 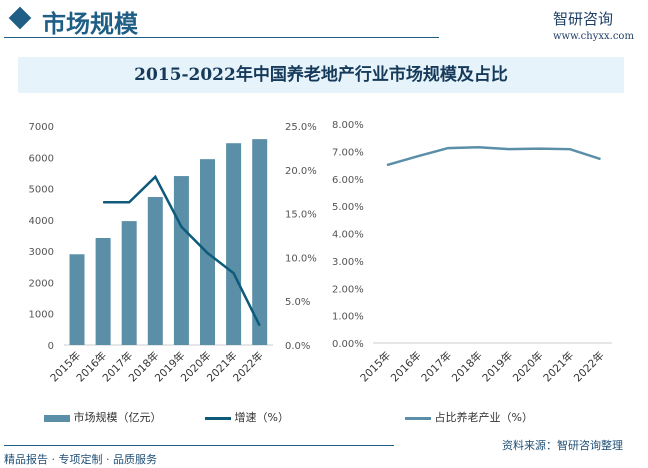 I want to click on y-tick-right: 25.0%, so click(x=301, y=127).